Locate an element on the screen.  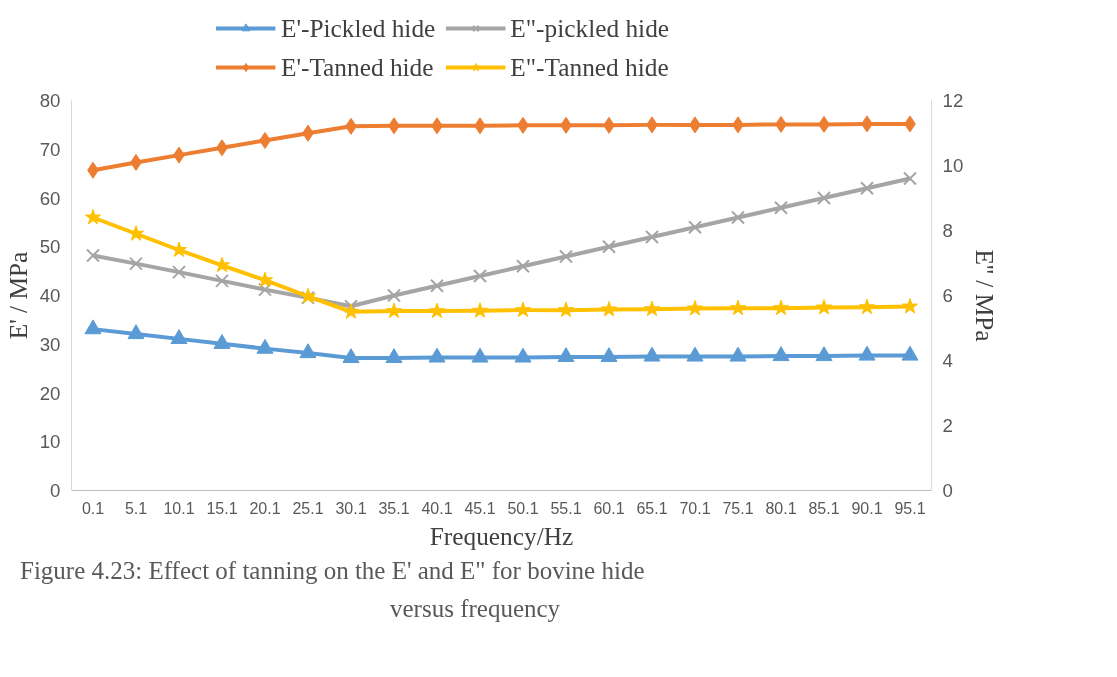
legend-label: E'-Pickled hide is located at coordinates (358, 28).